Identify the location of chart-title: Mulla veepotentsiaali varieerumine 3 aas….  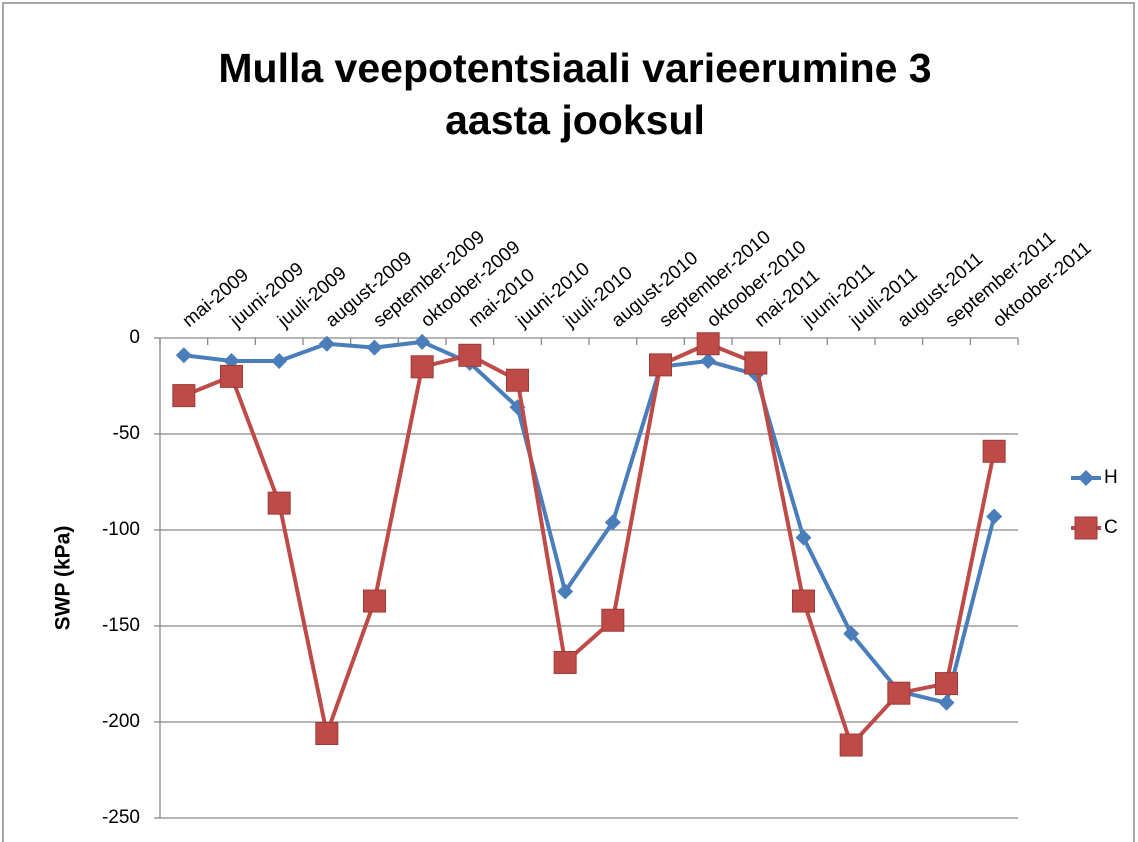
(575, 94).